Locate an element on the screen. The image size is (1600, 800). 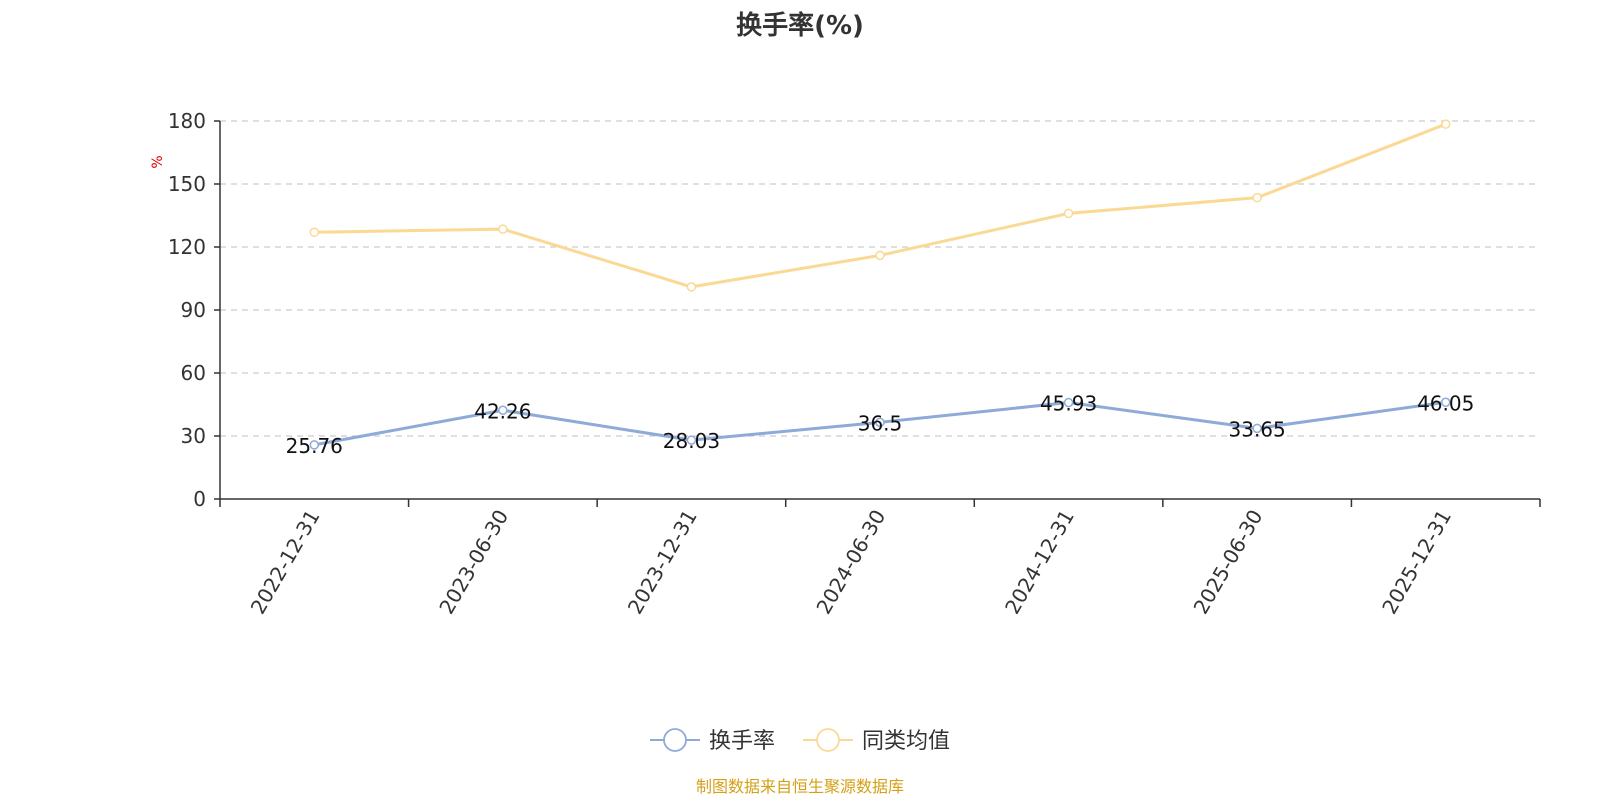
x-tick-label: 2023-12-31 is located at coordinates (662, 562).